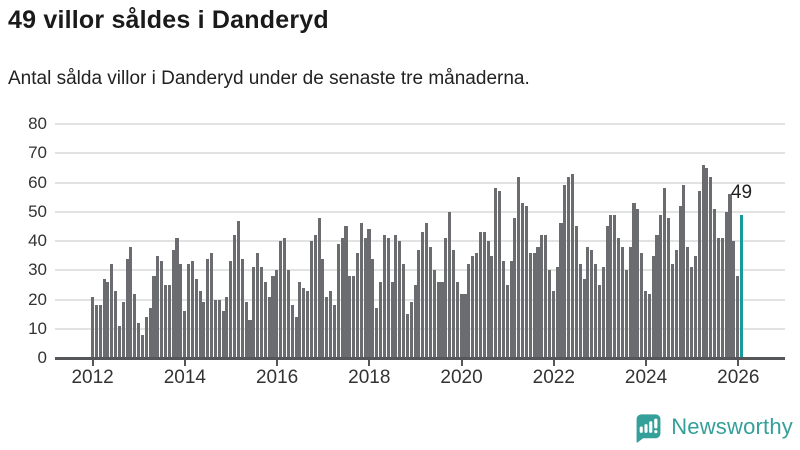 This screenshot has width=800, height=450. Describe the element at coordinates (646, 377) in the screenshot. I see `x-axis-tick-label: 2024` at that location.